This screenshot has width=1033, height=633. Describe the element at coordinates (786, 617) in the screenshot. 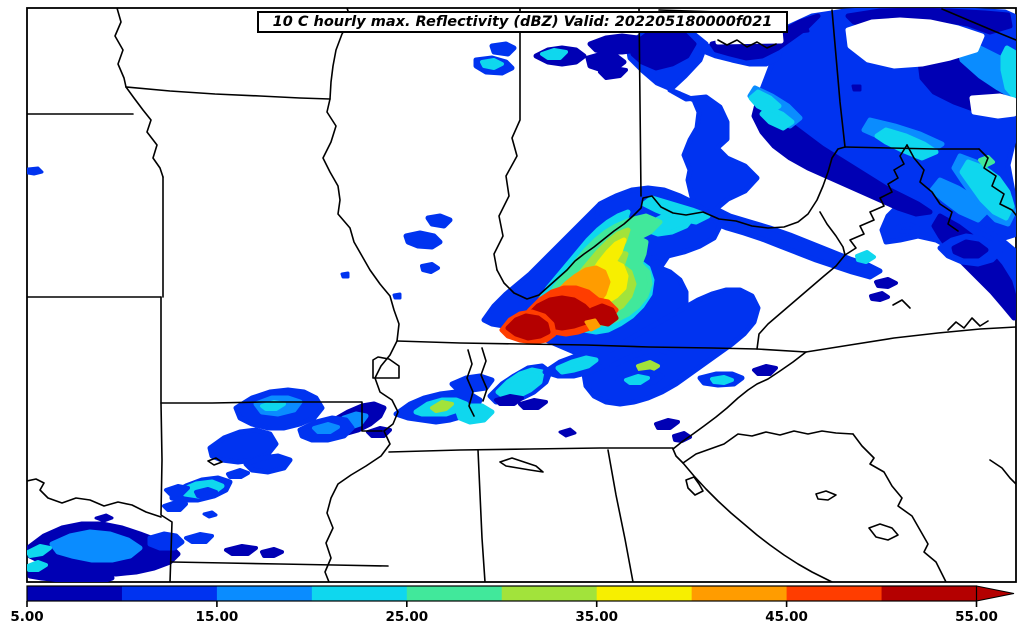

I see `colorbar-tick-label: 45.00` at that location.